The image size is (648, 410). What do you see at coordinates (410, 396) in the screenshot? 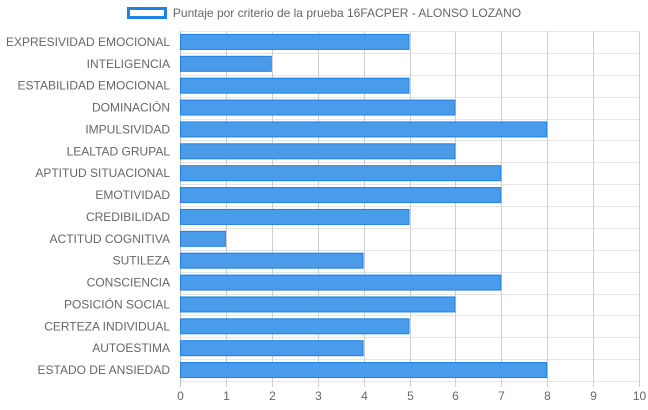
I see `x-tick-label: 5` at bounding box center [410, 396].